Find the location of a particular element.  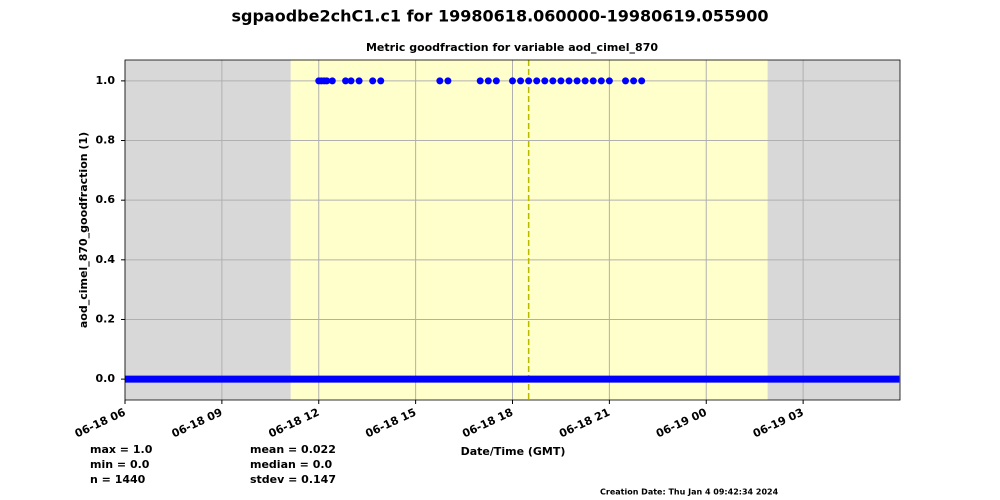

y-tick-label: 0.8 is located at coordinates (106, 140).